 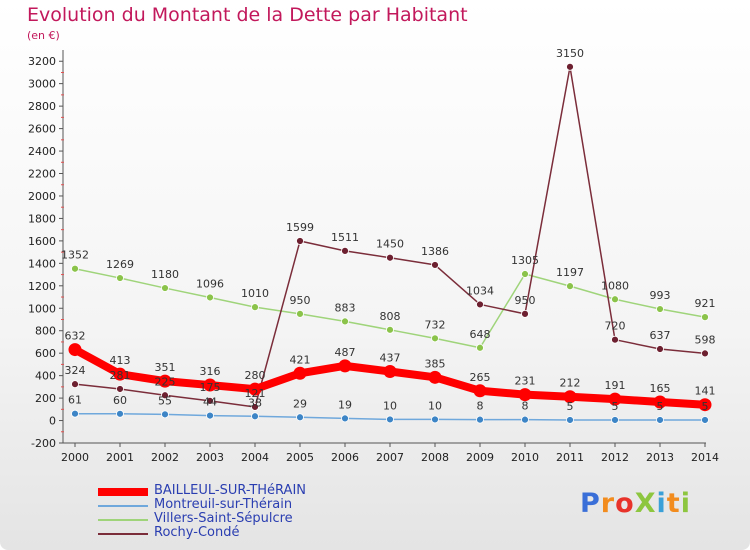 What do you see at coordinates (525, 381) in the screenshot?
I see `data-label-0: 231` at bounding box center [525, 381].